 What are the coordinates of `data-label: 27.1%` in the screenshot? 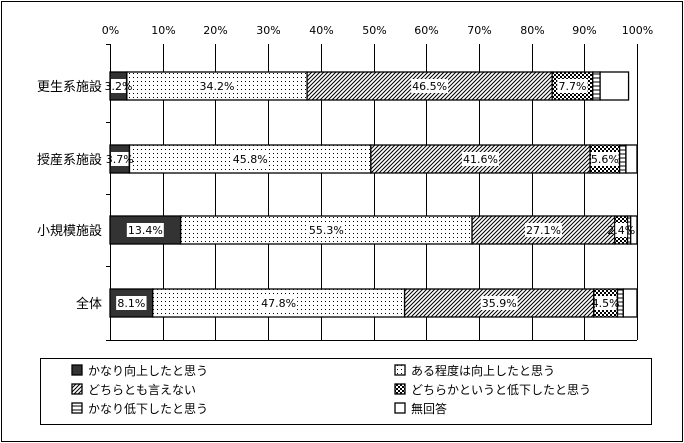 It's located at (543, 230).